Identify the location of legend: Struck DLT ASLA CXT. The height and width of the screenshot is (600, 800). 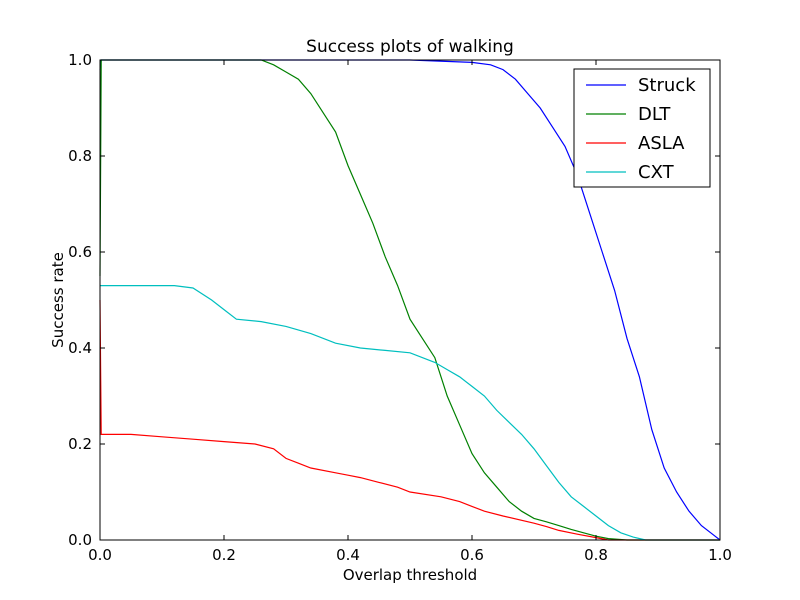
(642, 128).